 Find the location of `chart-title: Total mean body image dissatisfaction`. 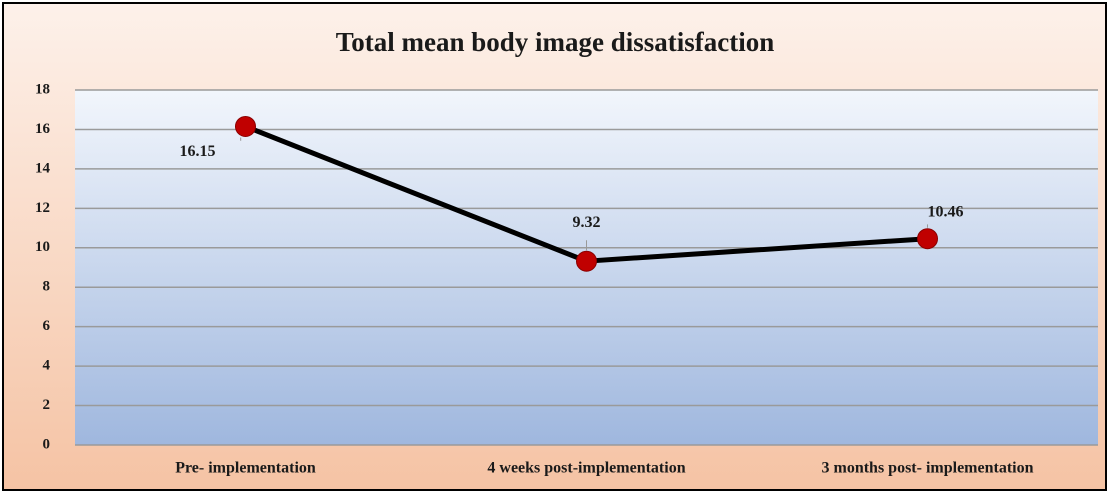

chart-title: Total mean body image dissatisfaction is located at coordinates (555, 42).